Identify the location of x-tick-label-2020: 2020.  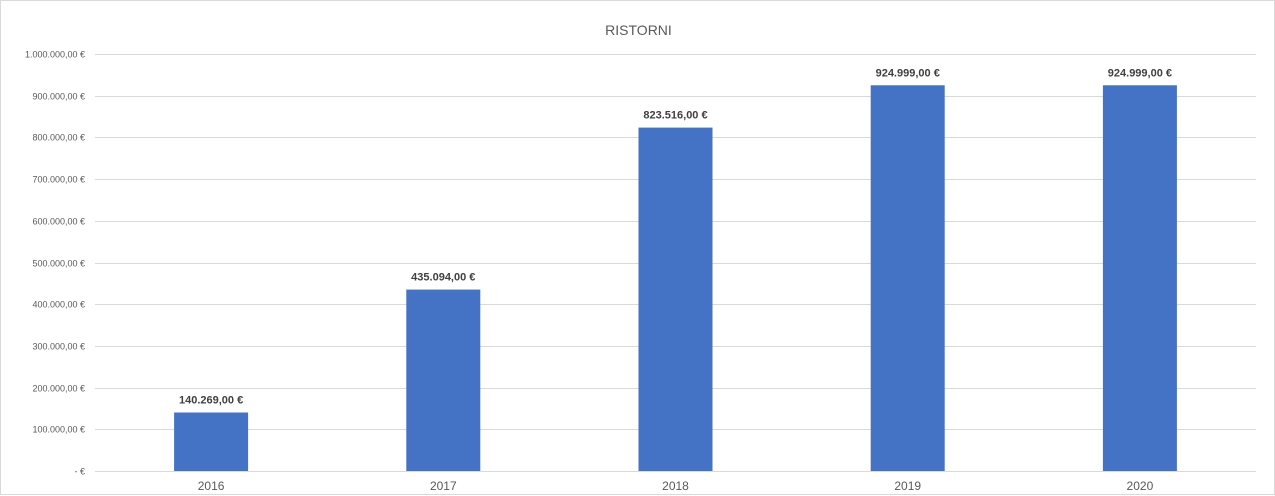
(1140, 486).